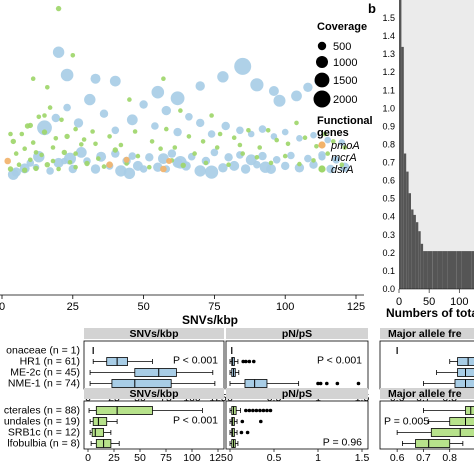  Describe the element at coordinates (423, 458) in the screenshot. I see `facet-x-tick-label: 0.7` at that location.